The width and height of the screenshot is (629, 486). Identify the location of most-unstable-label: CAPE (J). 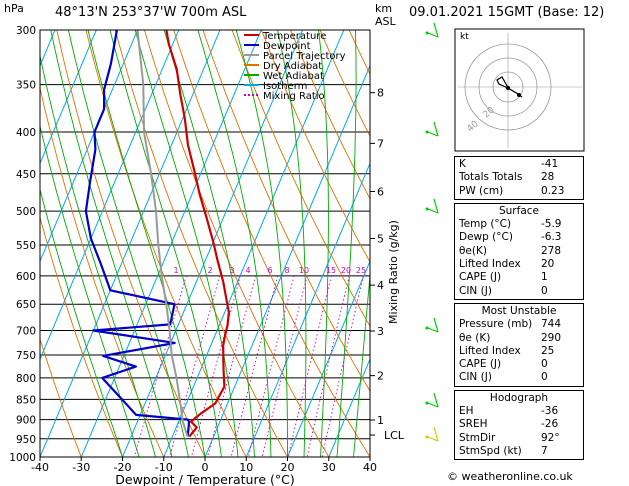
(480, 364).